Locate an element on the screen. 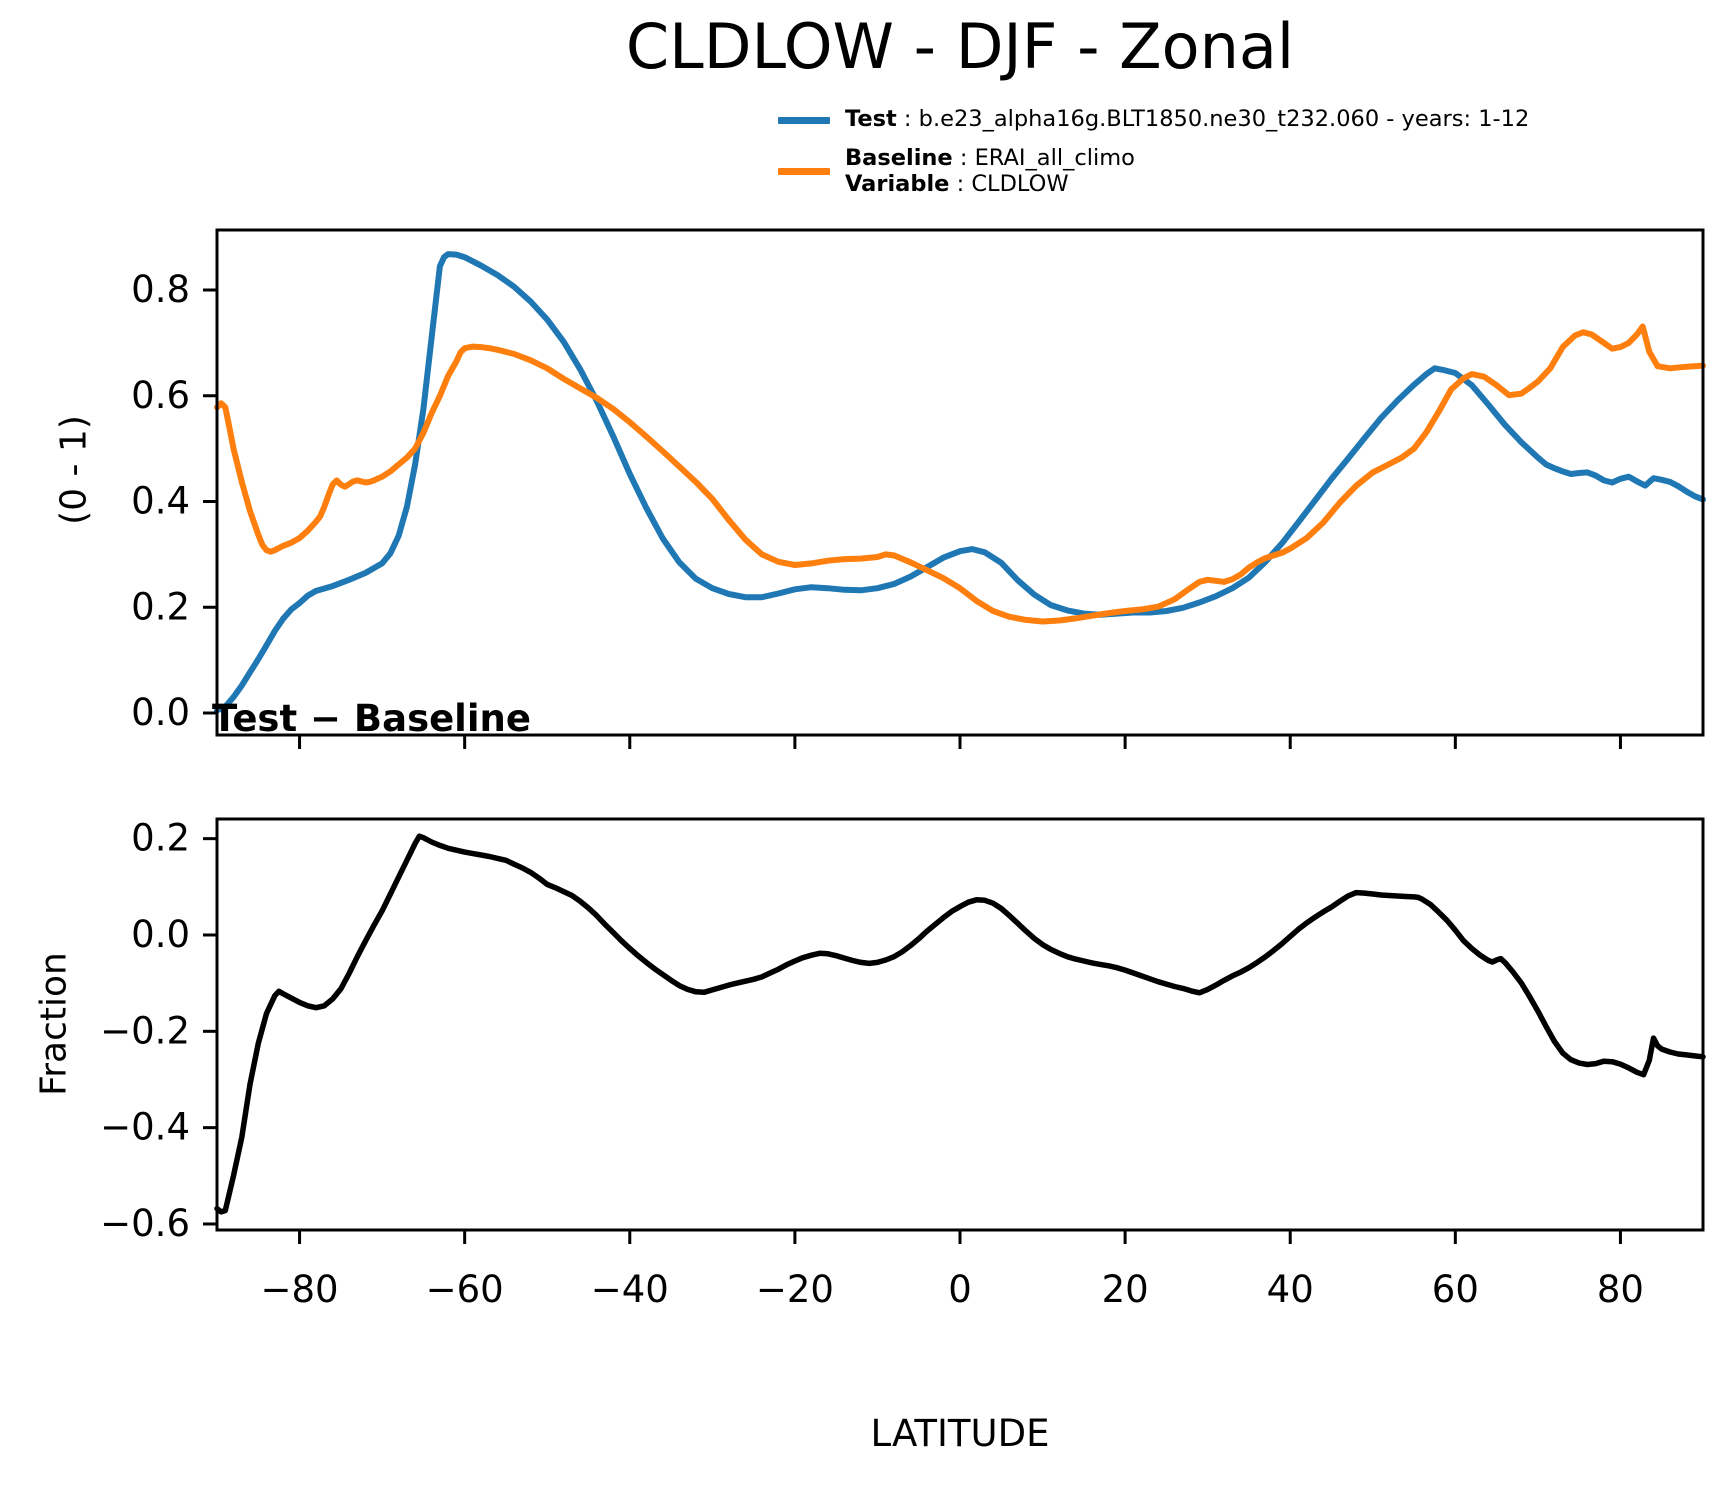 The width and height of the screenshot is (1734, 1496). bottom-x-tick-label: 40 is located at coordinates (1290, 1289).